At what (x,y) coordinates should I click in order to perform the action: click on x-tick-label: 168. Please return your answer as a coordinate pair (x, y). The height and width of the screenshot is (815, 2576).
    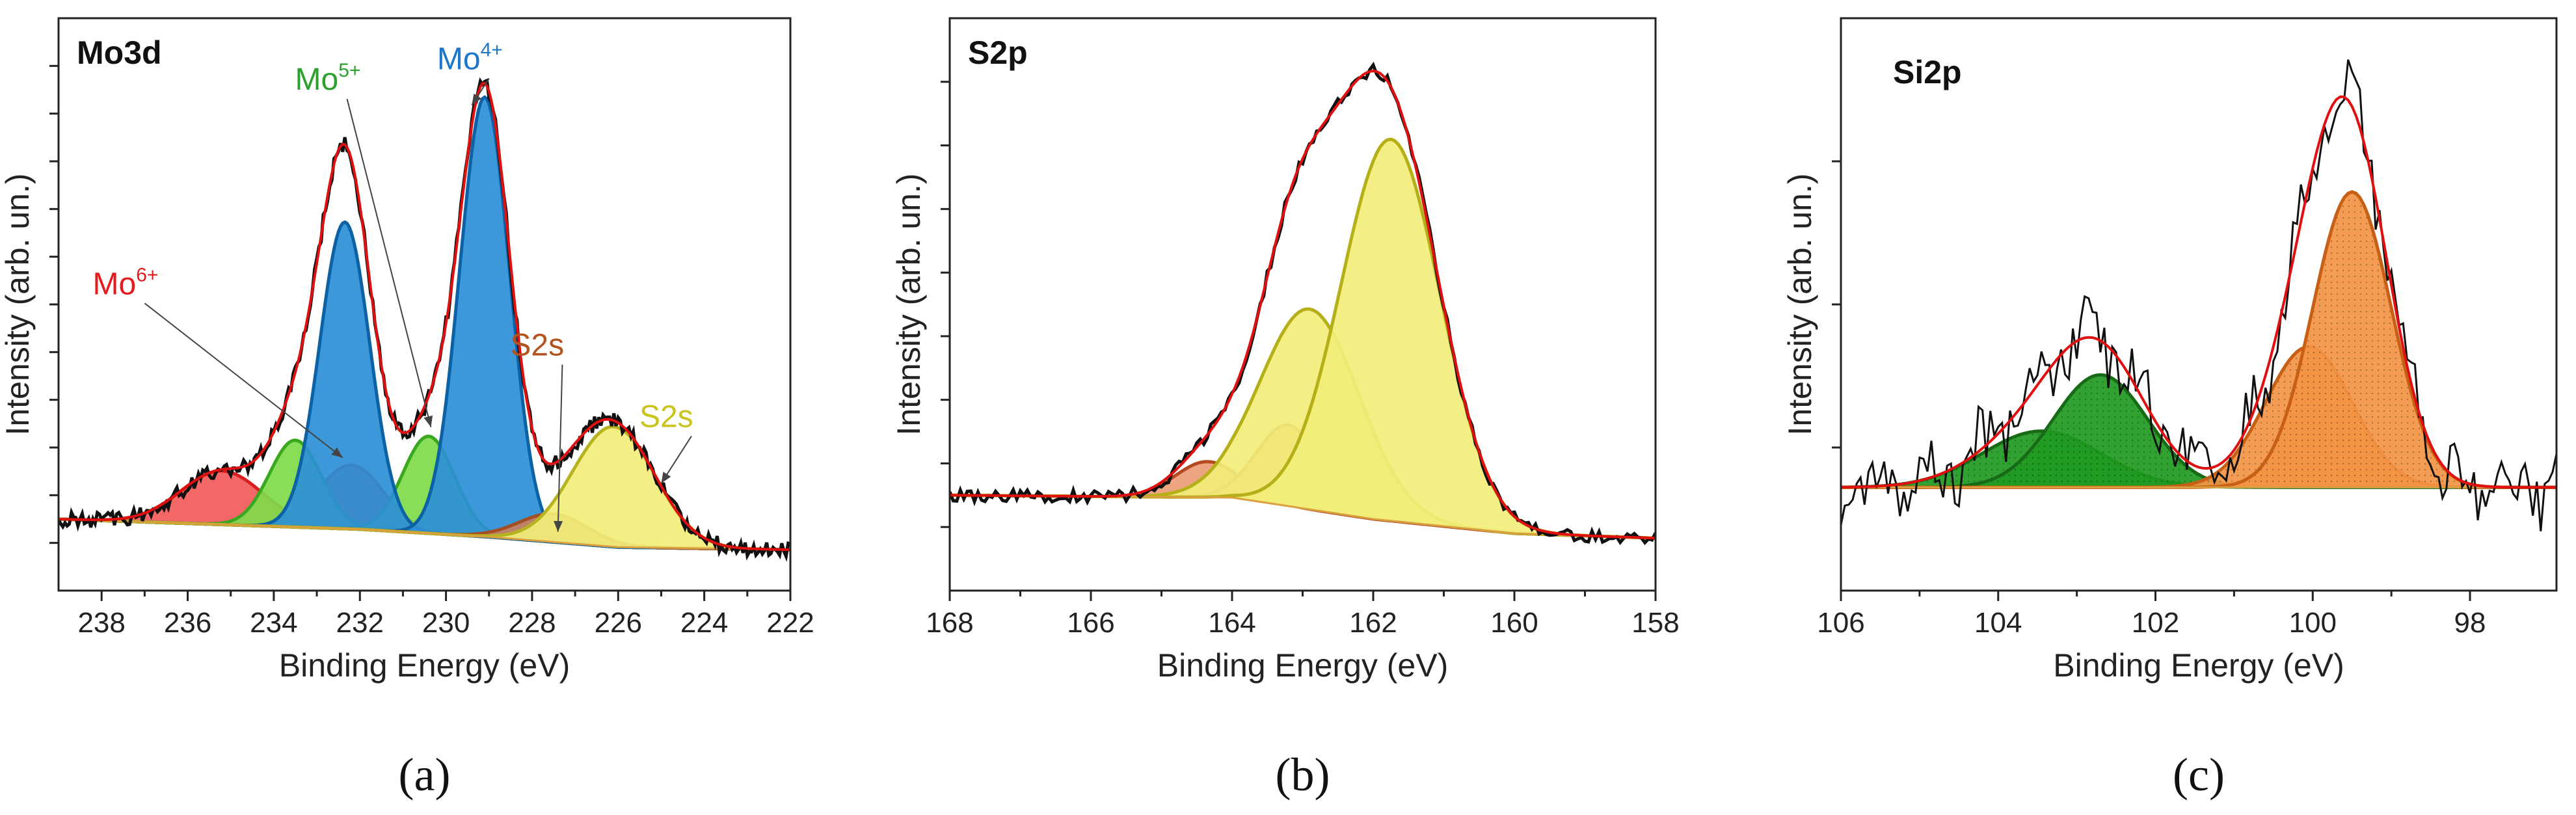
    Looking at the image, I should click on (949, 623).